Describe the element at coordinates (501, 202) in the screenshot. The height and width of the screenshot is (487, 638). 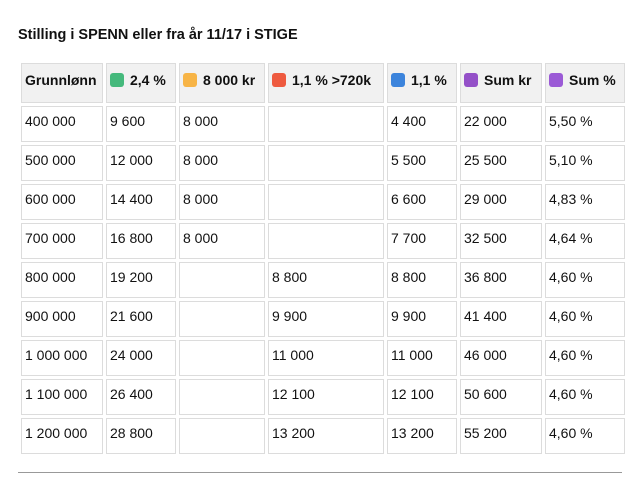
I see `table-cell: 29 000` at that location.